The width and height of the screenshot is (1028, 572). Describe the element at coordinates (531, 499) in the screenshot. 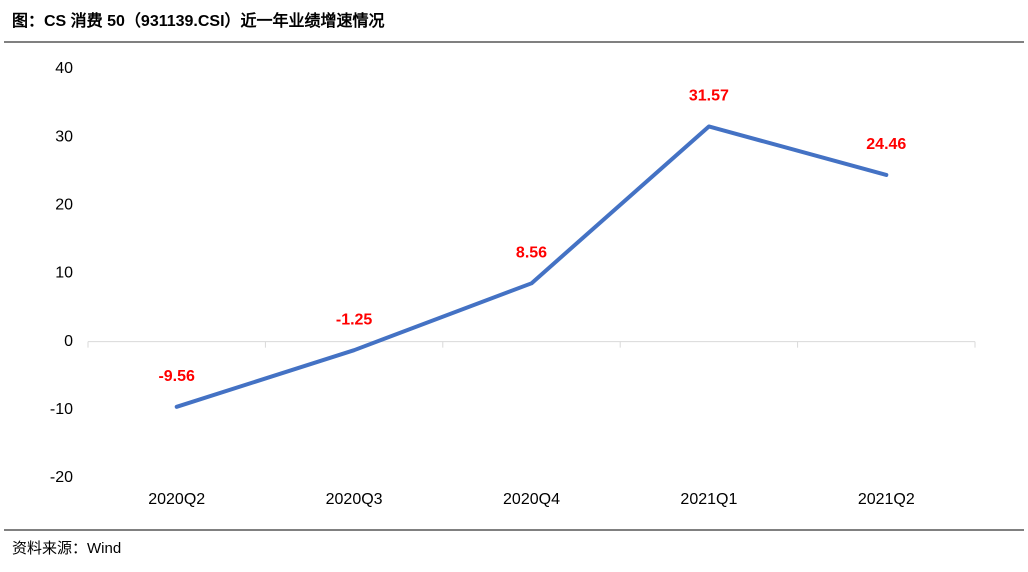

I see `x-tick-label: 2020Q4` at that location.